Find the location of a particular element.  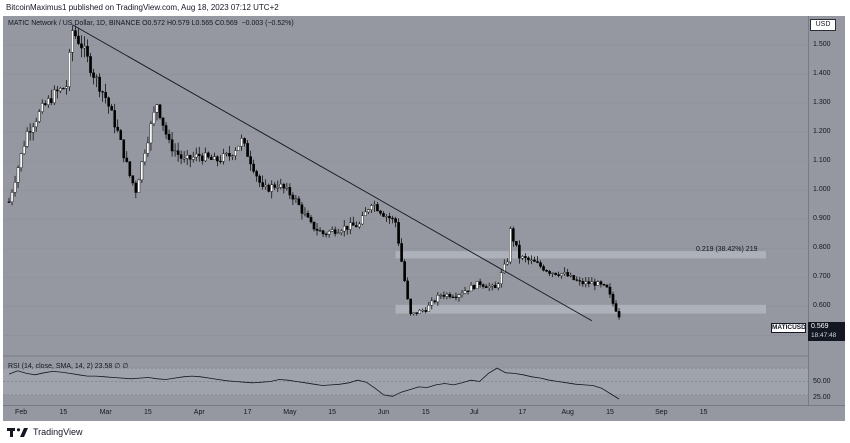

time-label: Jul is located at coordinates (474, 412).